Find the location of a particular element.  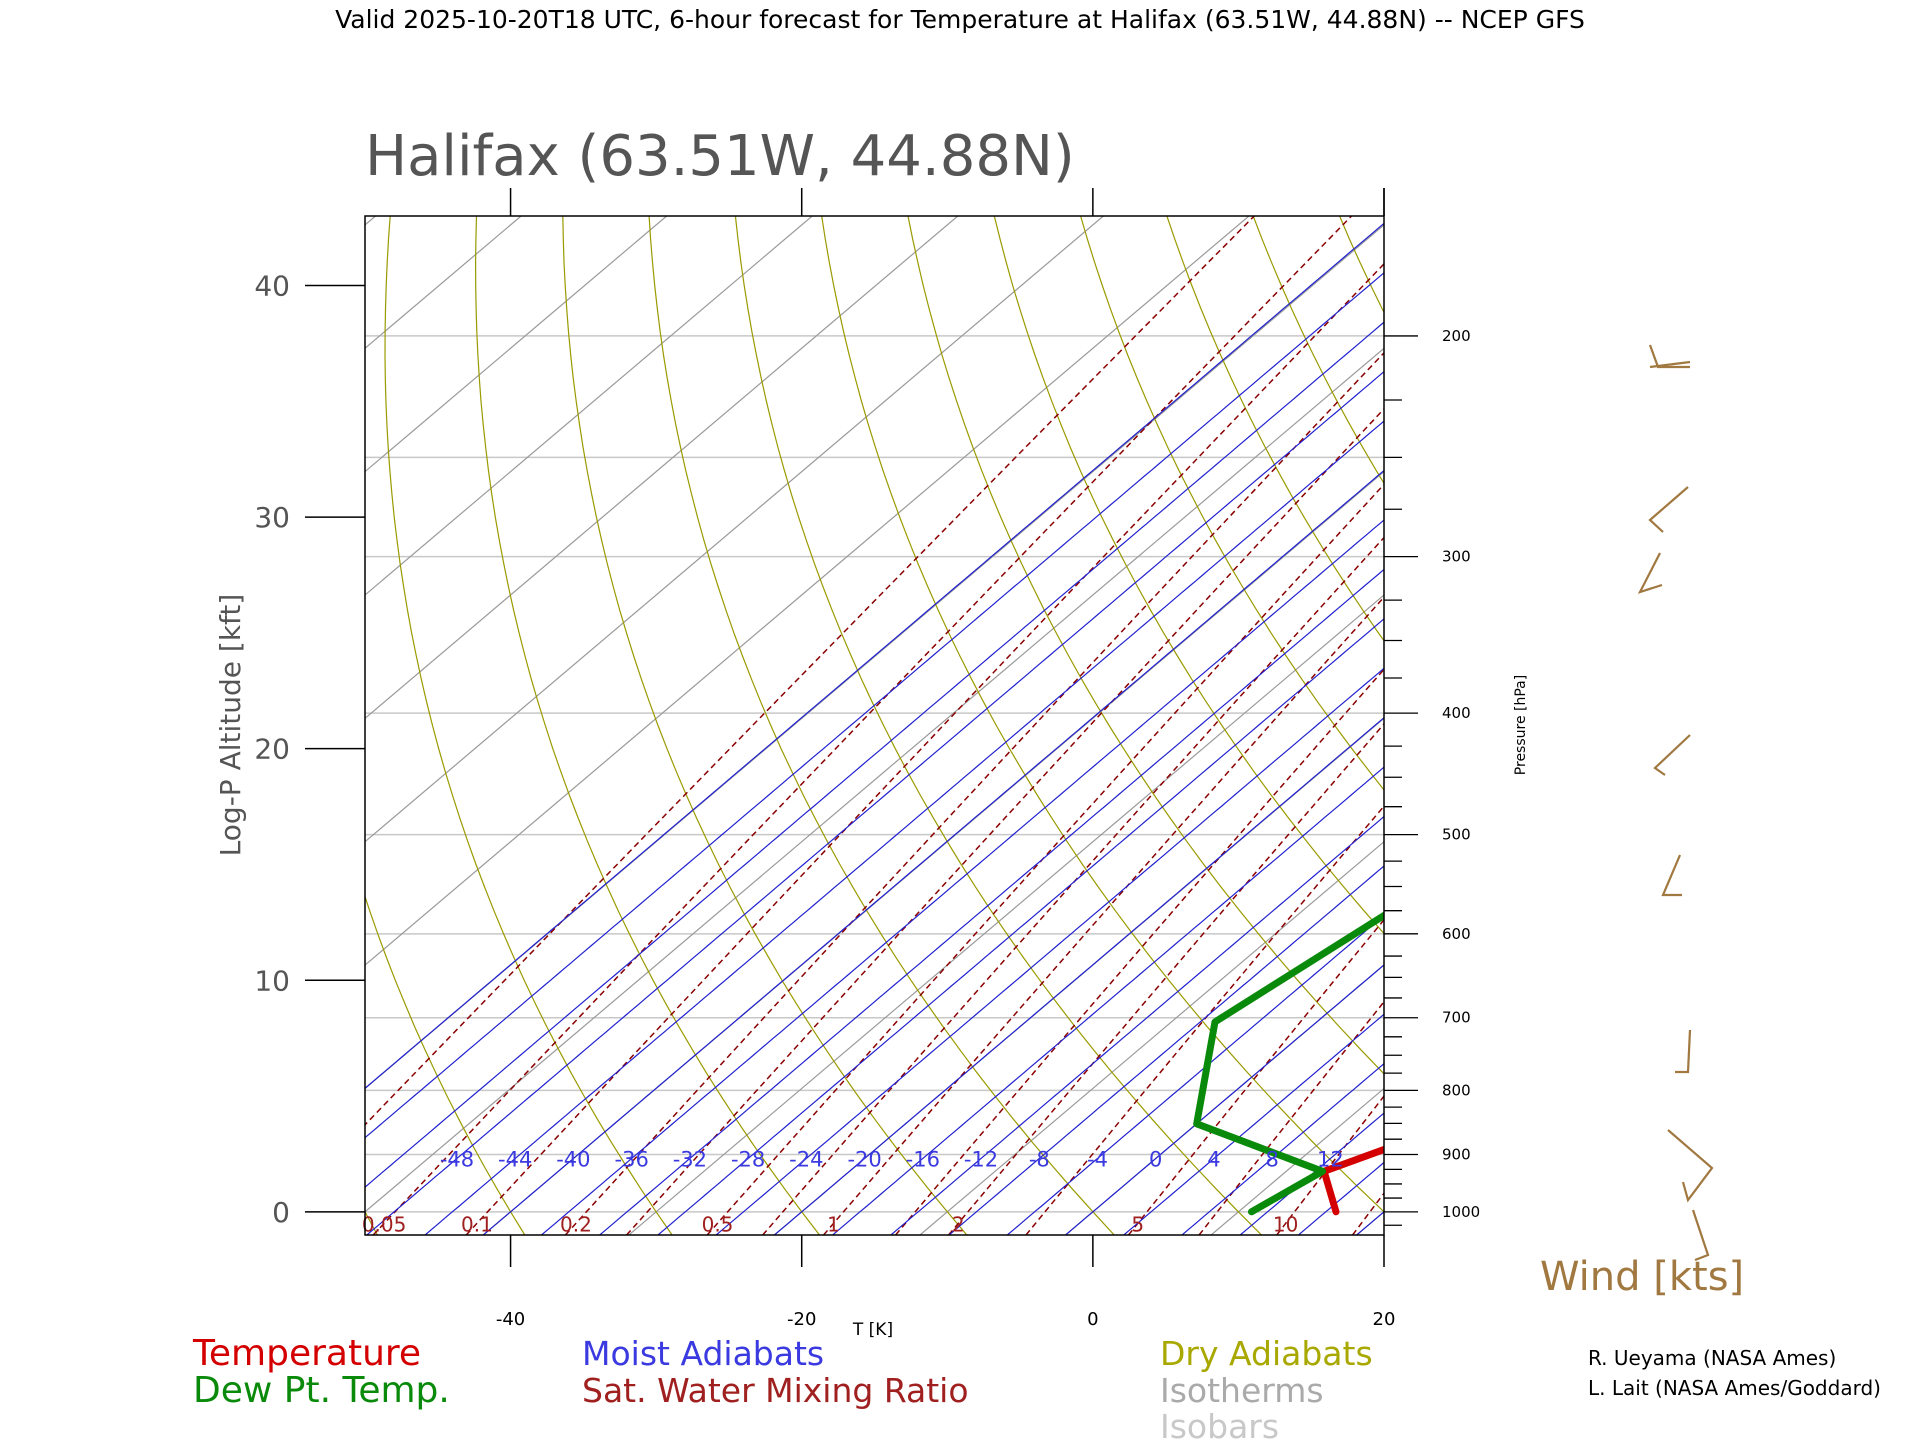

y-tick-label: 30 is located at coordinates (272, 517).